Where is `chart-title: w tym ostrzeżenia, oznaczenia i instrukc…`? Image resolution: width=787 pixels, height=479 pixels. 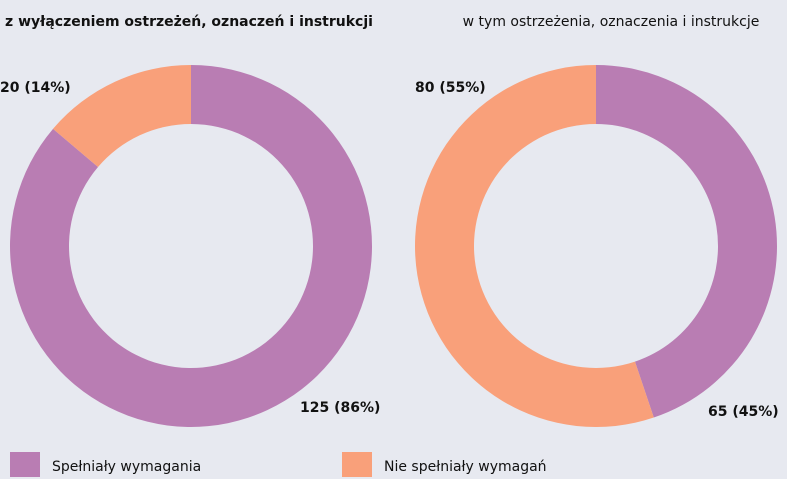
chart-title: w tym ostrzeżenia, oznaczenia i instrukc… is located at coordinates (611, 22).